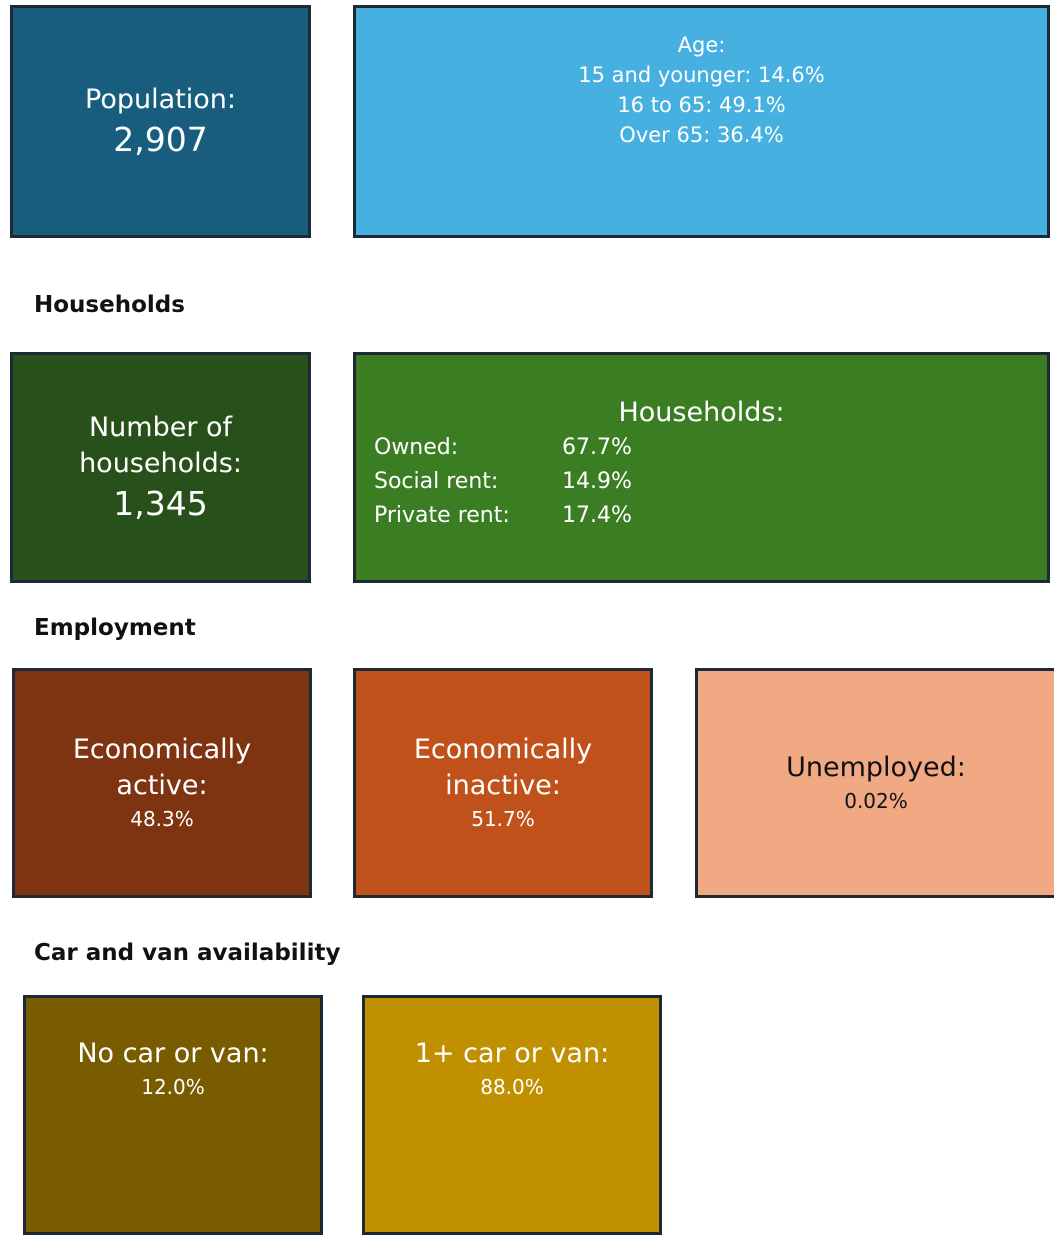 The width and height of the screenshot is (1054, 1235). What do you see at coordinates (187, 953) in the screenshot?
I see `section-heading: Car and van availability` at bounding box center [187, 953].